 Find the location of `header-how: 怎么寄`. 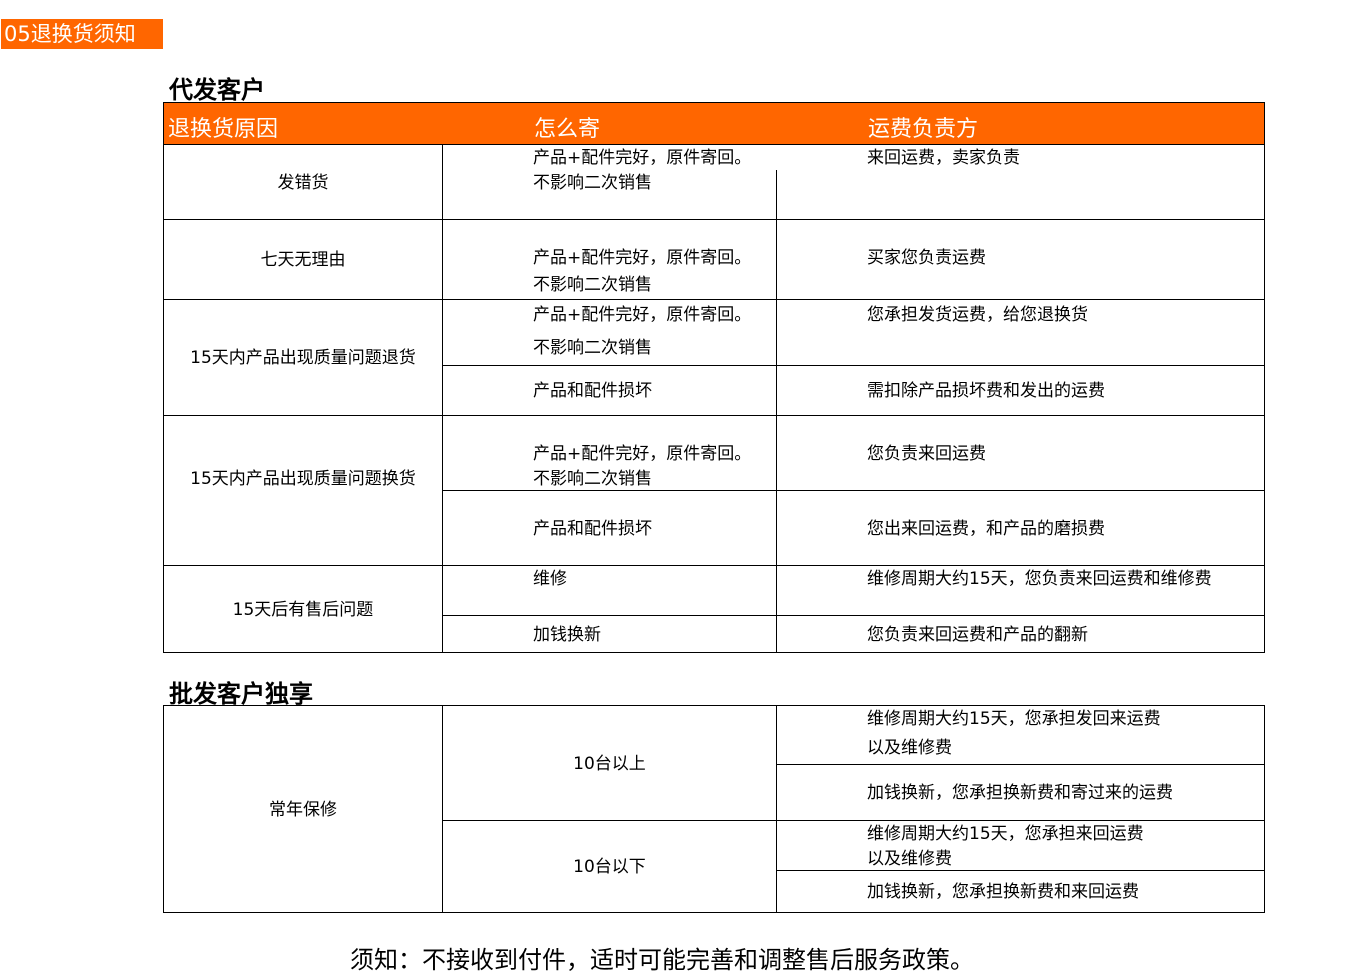

header-how: 怎么寄 is located at coordinates (567, 129).